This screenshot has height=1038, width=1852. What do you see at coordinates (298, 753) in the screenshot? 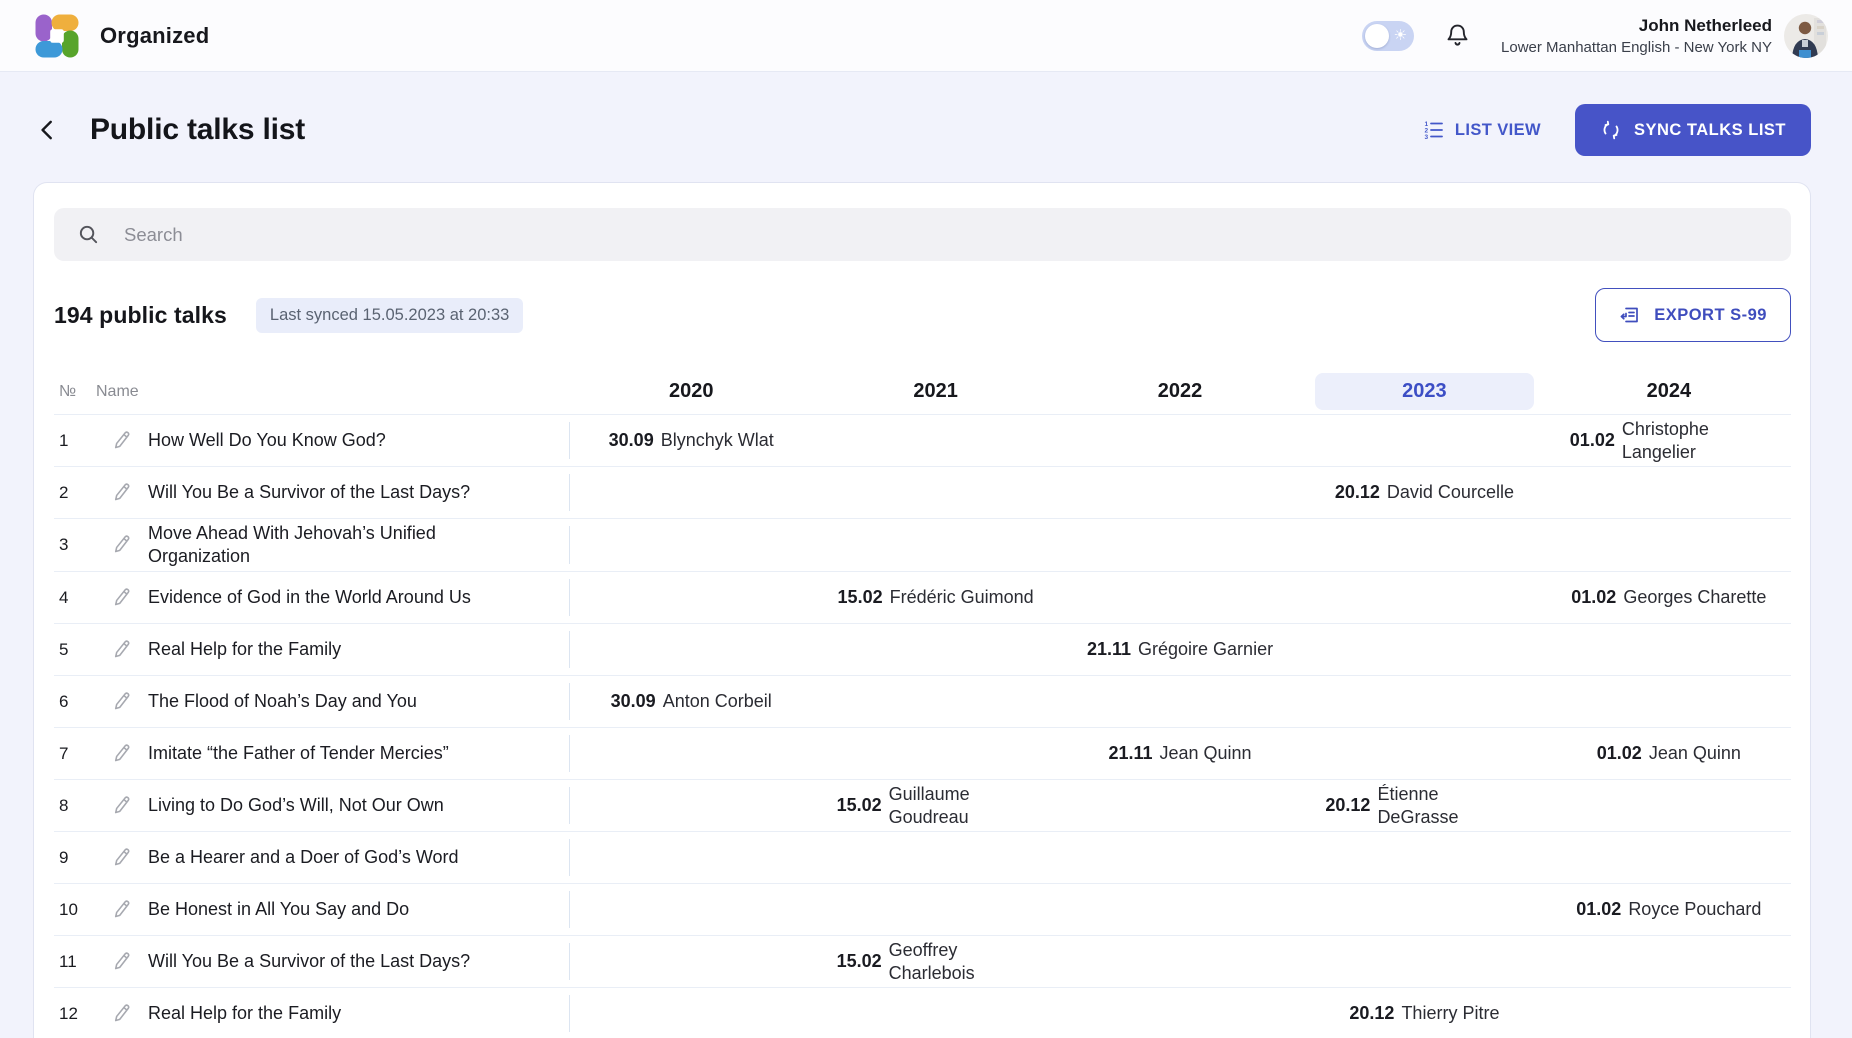
I see `talk-name: Imitate “the Father of Tender Mercies”` at bounding box center [298, 753].